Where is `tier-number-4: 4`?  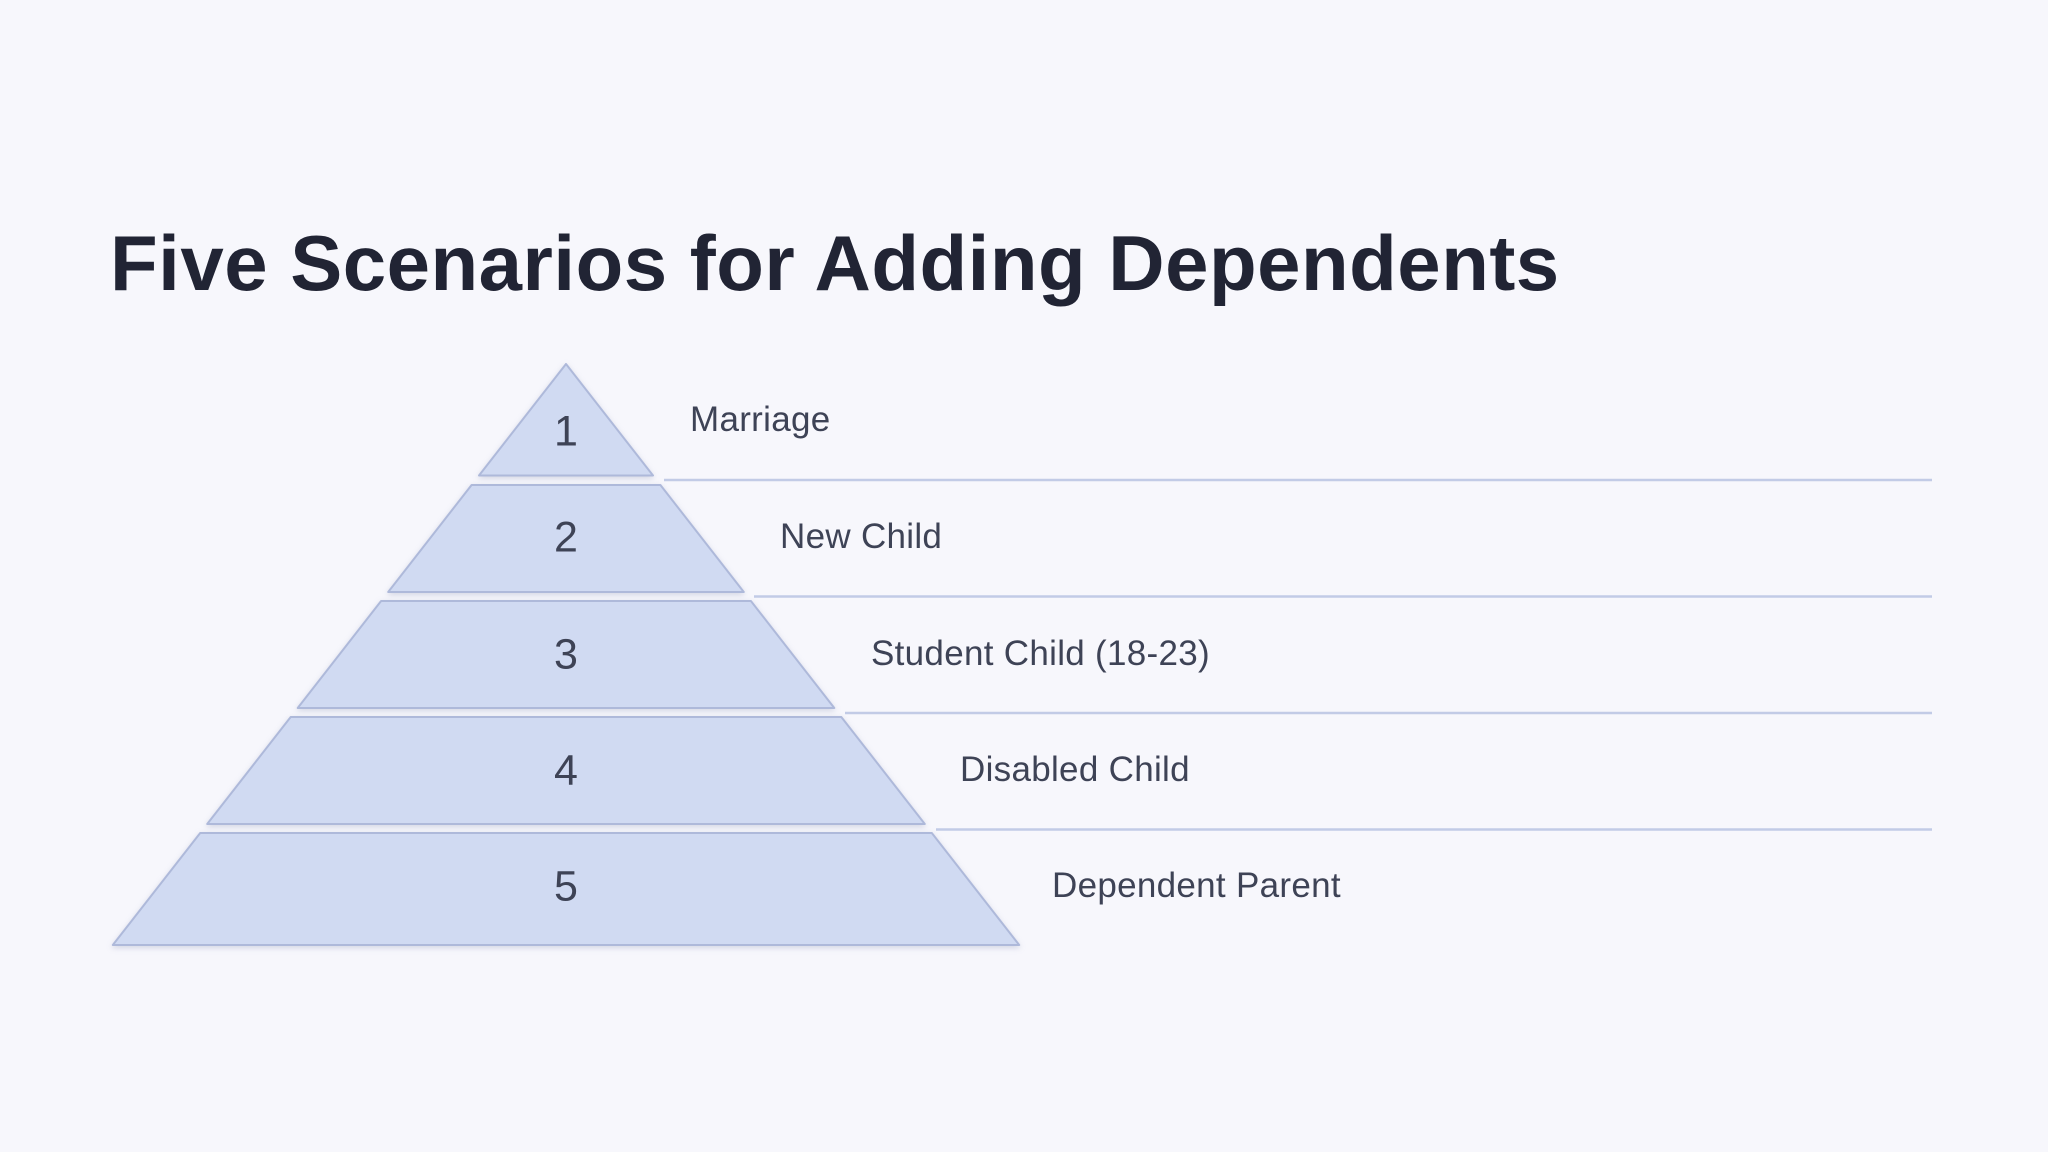
tier-number-4: 4 is located at coordinates (566, 770).